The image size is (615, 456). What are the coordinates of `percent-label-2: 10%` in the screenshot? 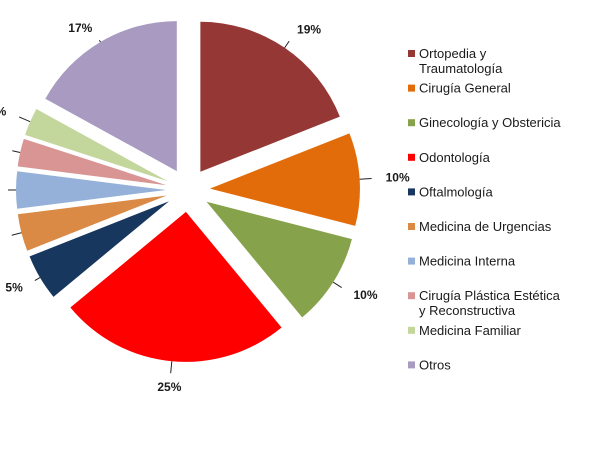 It's located at (398, 178).